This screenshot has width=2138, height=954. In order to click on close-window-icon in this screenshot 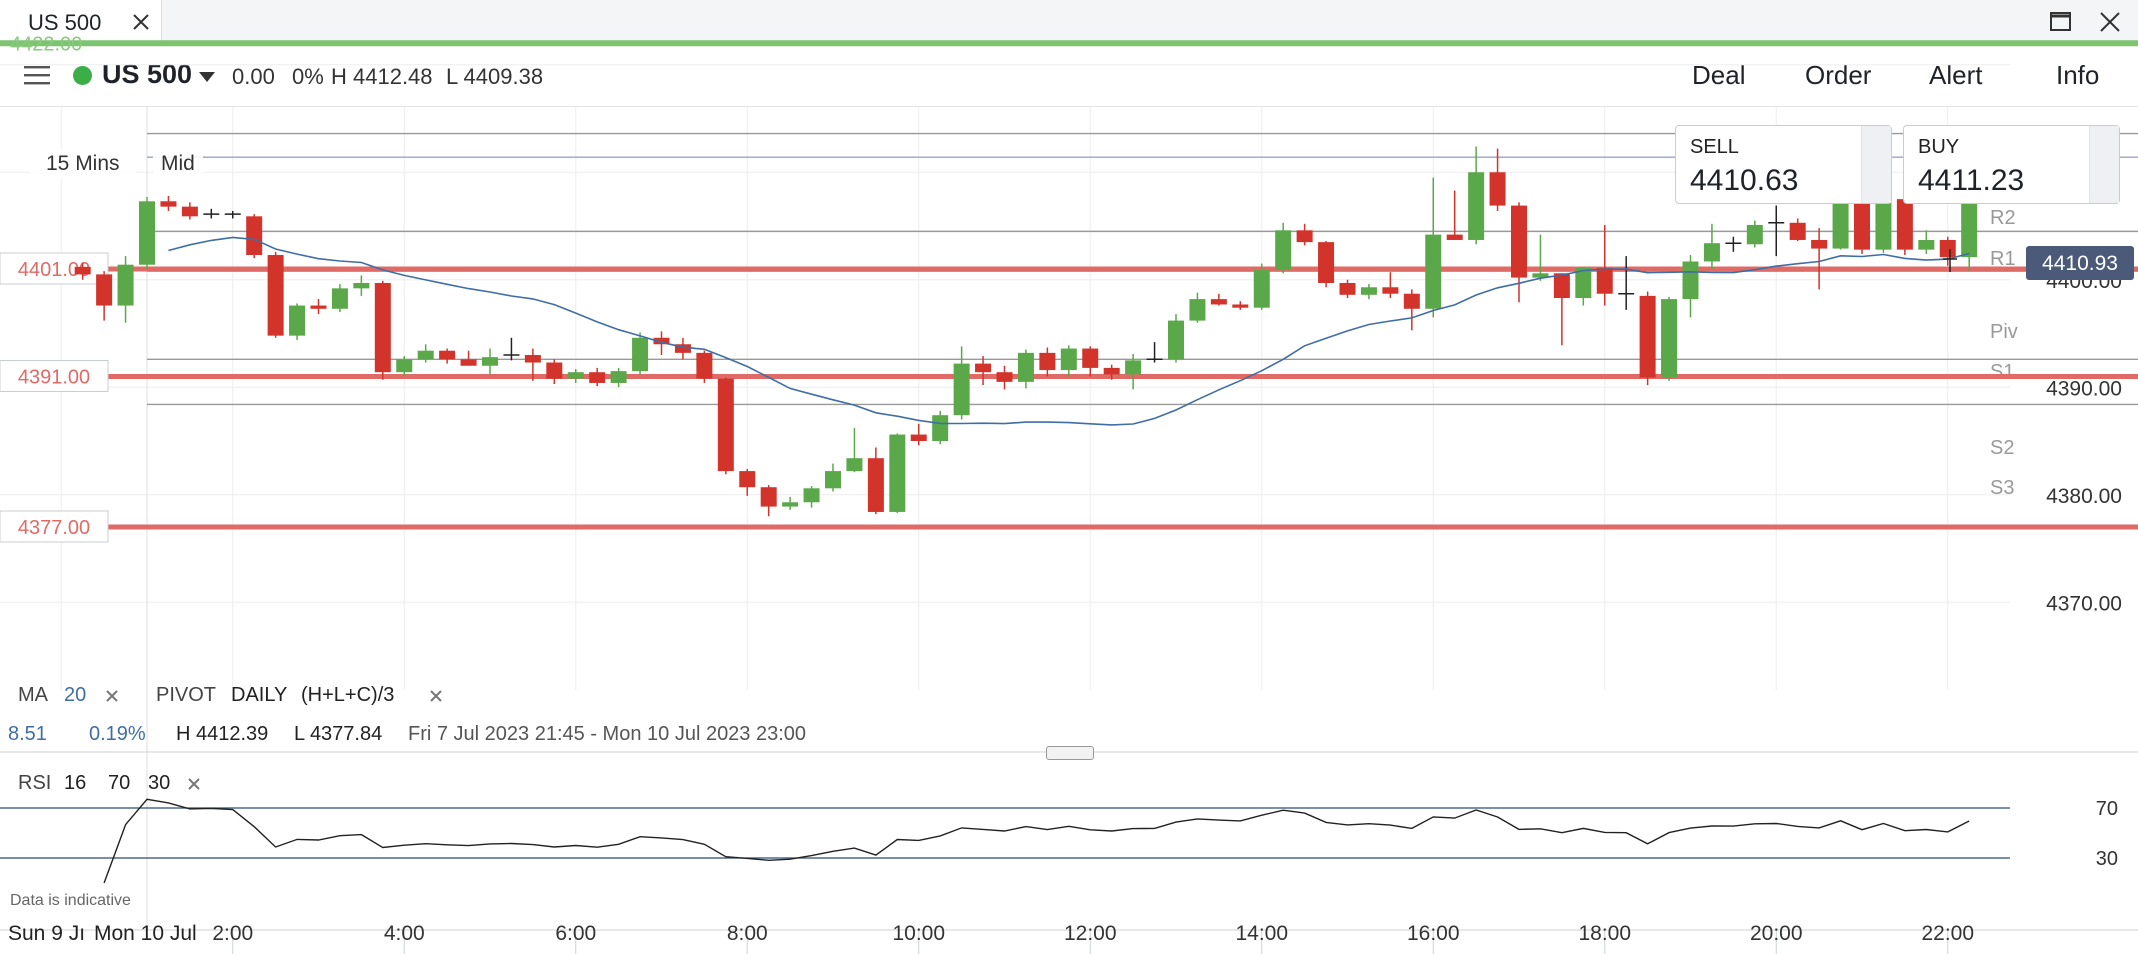, I will do `click(2110, 22)`.